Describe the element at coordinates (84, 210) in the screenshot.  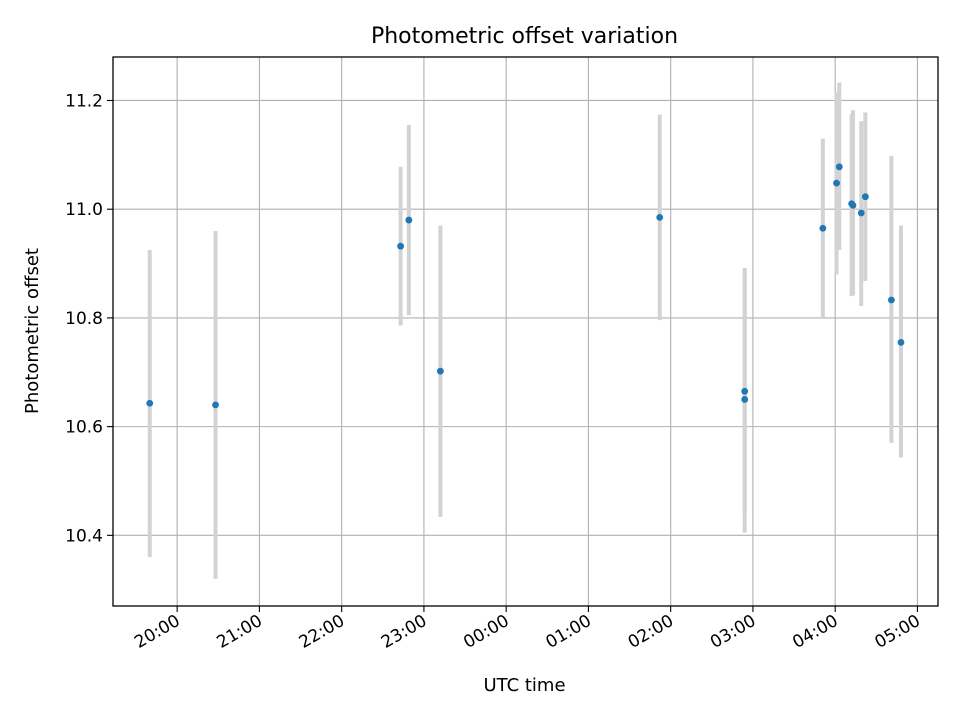
I see `y-tick-label: 11.0` at that location.